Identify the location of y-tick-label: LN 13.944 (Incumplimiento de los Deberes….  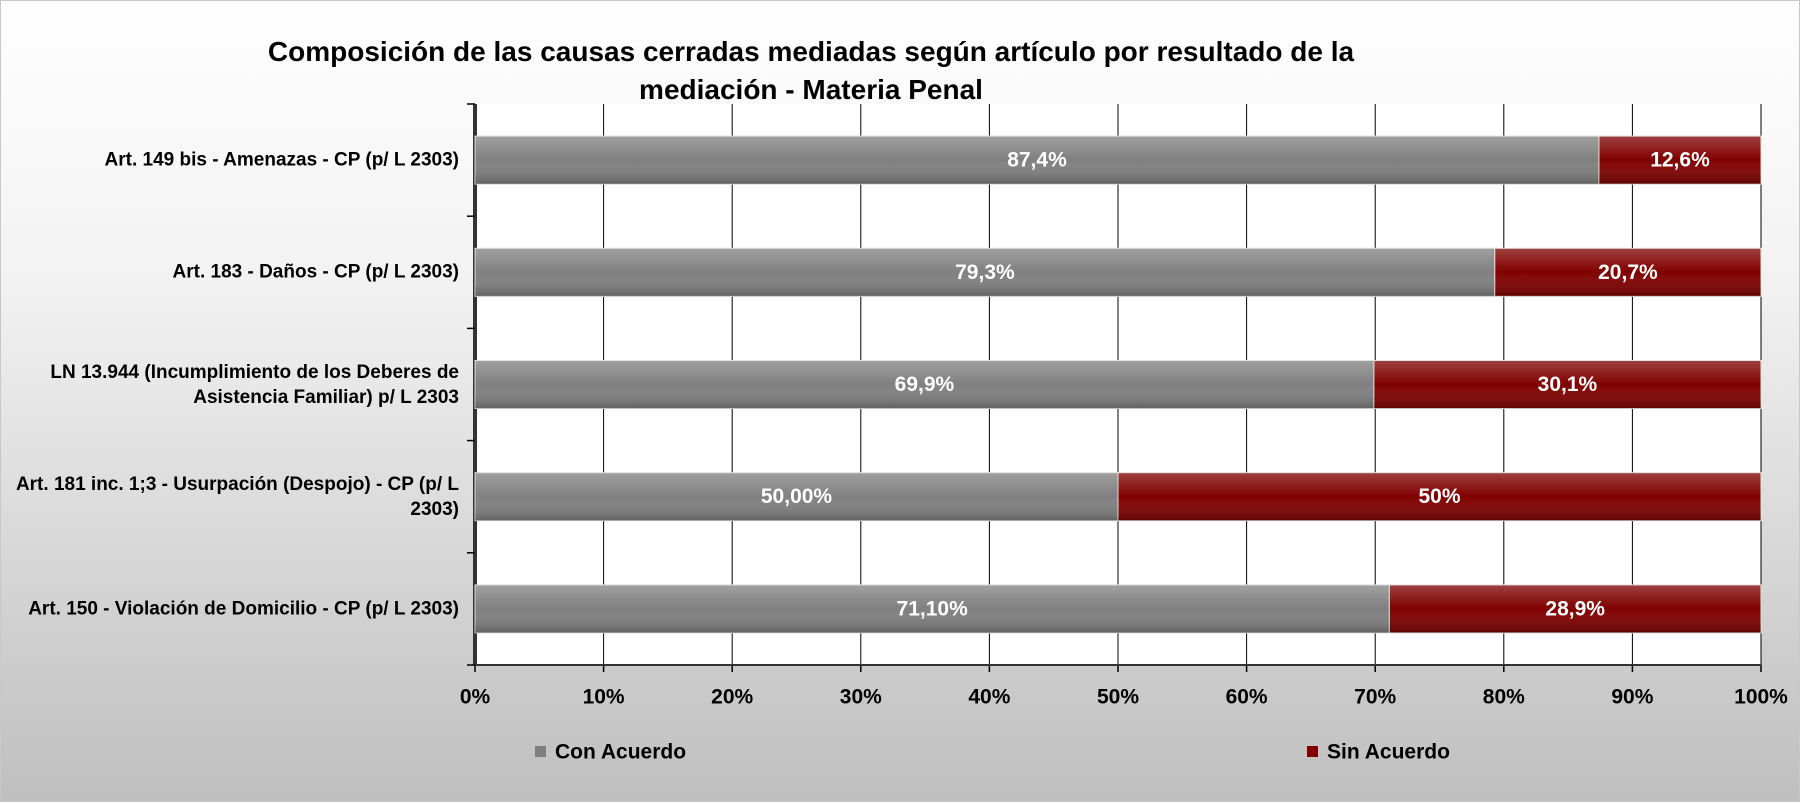
(254, 384).